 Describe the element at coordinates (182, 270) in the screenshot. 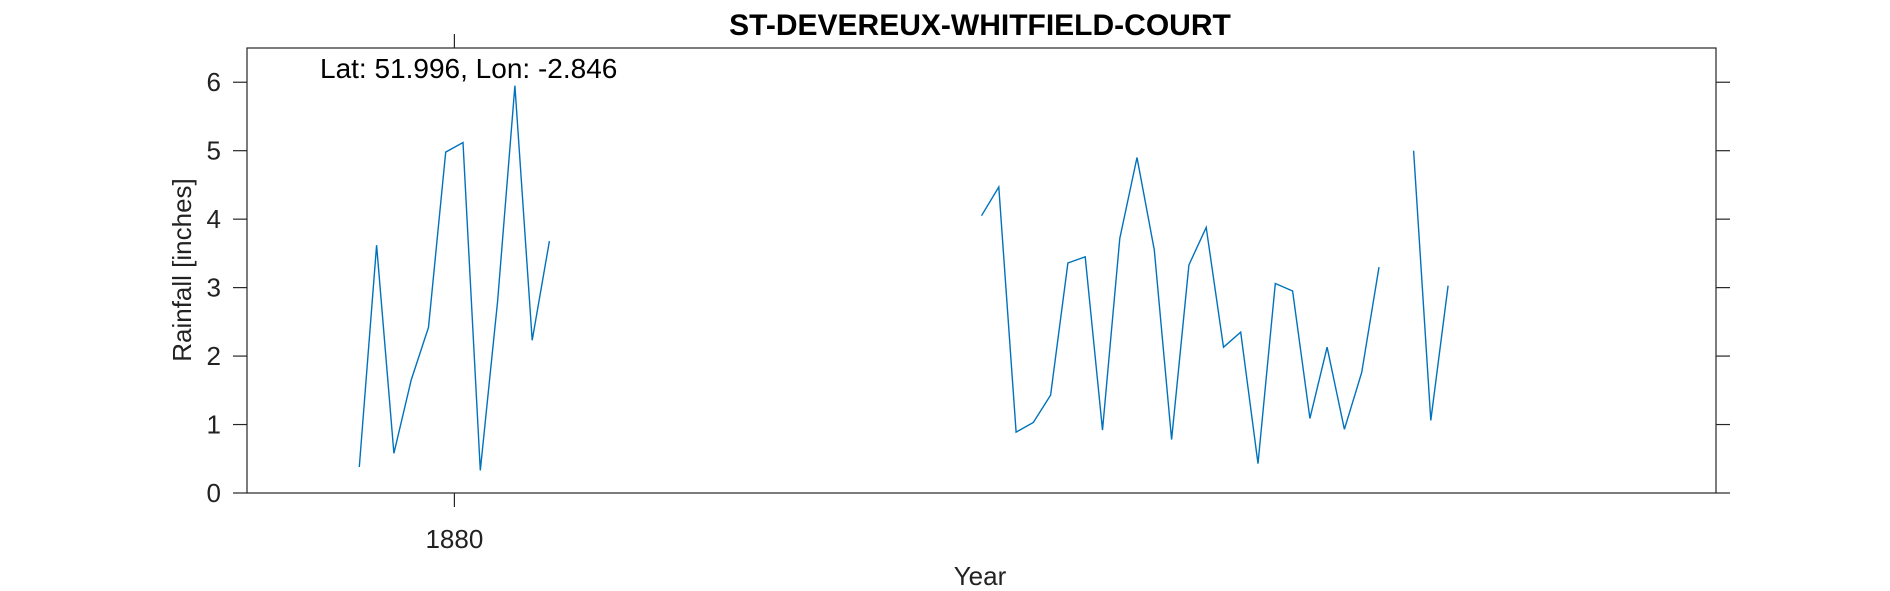

I see `y-axis-label: Rainfall [inches]` at that location.